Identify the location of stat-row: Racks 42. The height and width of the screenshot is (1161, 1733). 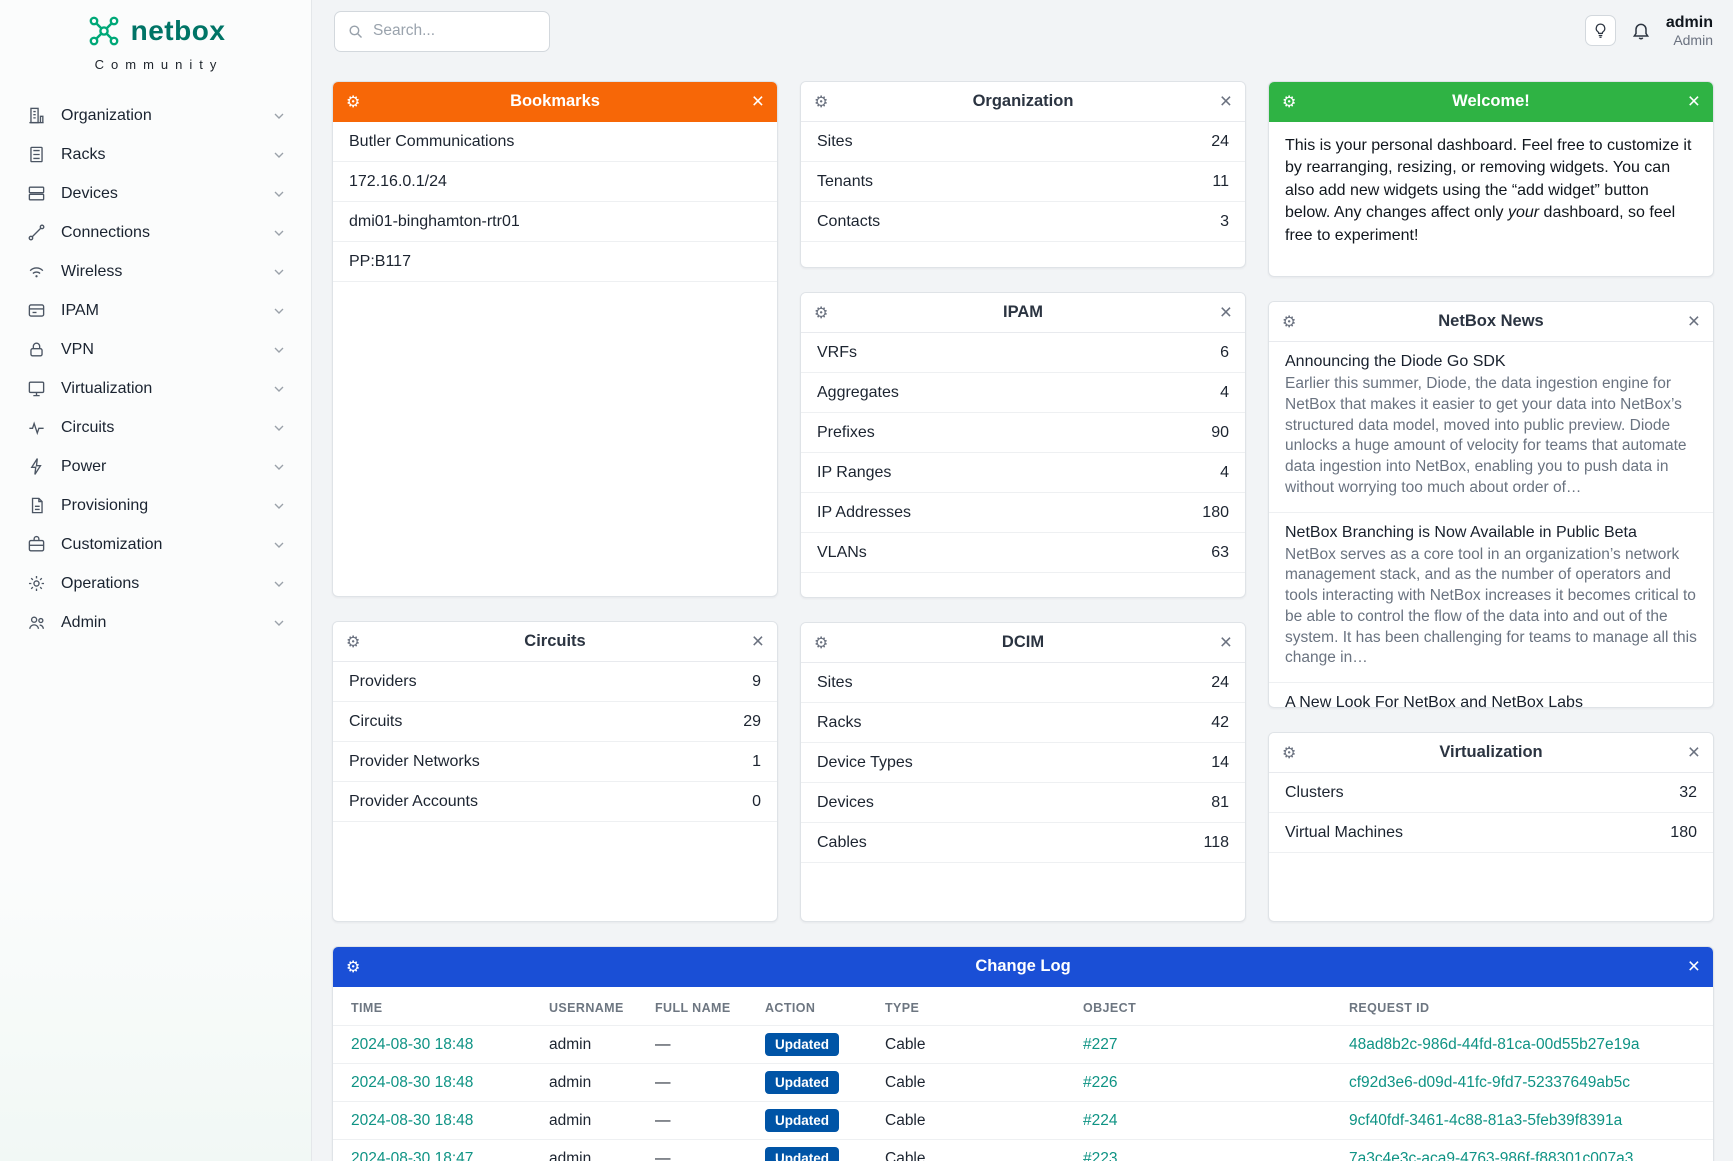
(1023, 723).